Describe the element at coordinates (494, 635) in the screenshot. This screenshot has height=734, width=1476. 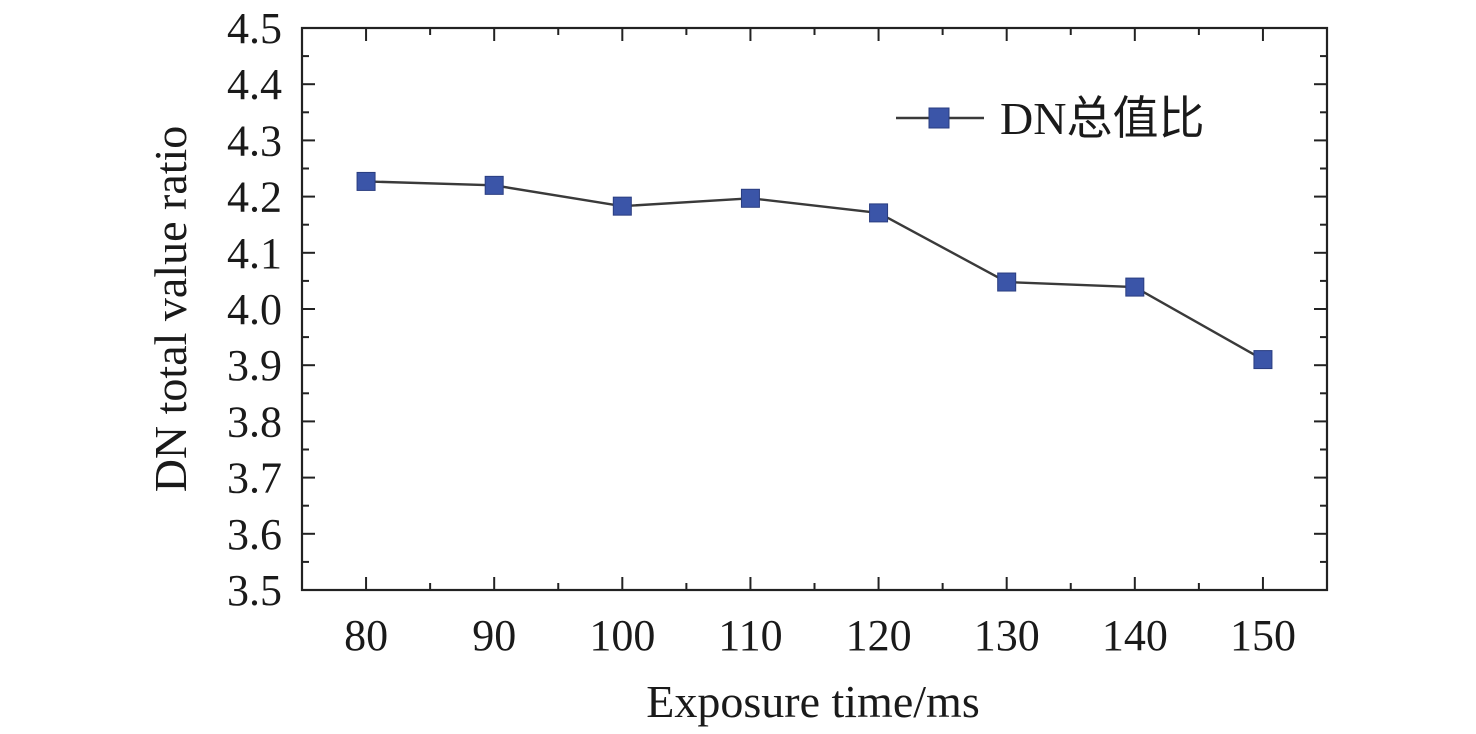
I see `x-tick-label: 90` at that location.